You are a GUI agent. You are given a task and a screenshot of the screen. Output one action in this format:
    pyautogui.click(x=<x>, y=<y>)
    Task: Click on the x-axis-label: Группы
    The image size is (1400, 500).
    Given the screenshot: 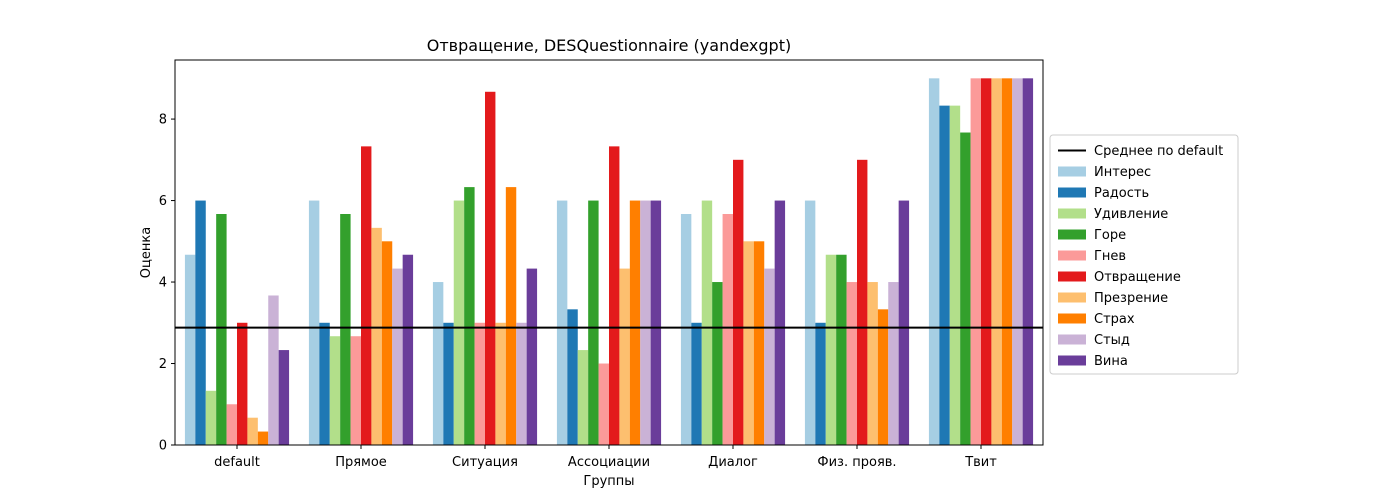 What is the action you would take?
    pyautogui.click(x=608, y=481)
    